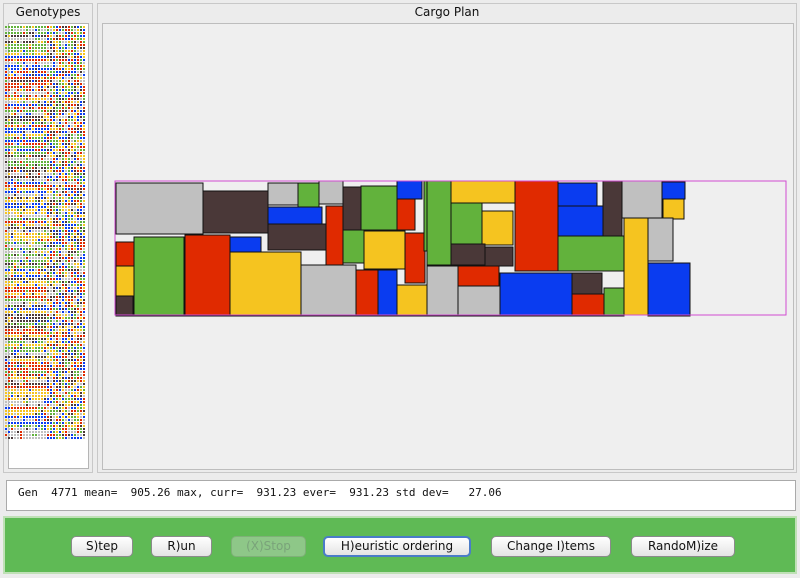 The image size is (800, 578). Describe the element at coordinates (181, 546) in the screenshot. I see `run-button: R)un` at that location.